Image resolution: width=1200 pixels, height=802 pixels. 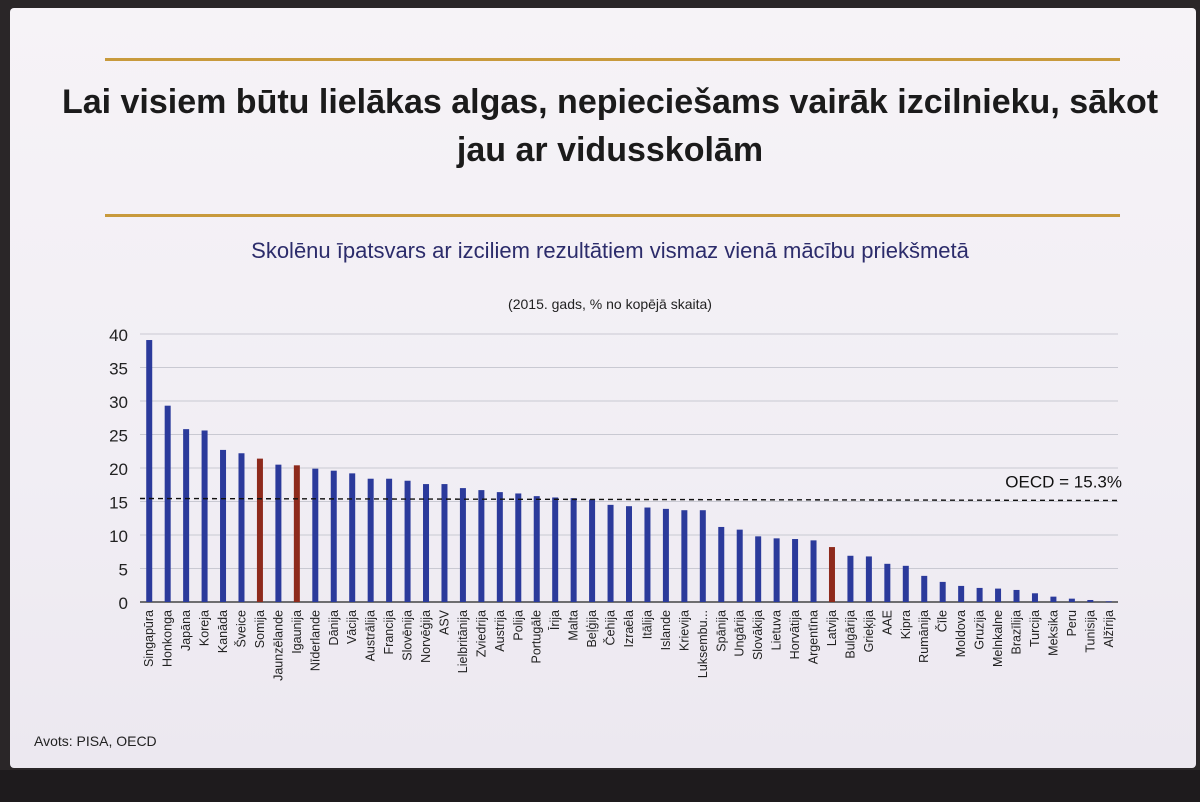 What do you see at coordinates (444, 622) in the screenshot?
I see `category-label: ASV` at bounding box center [444, 622].